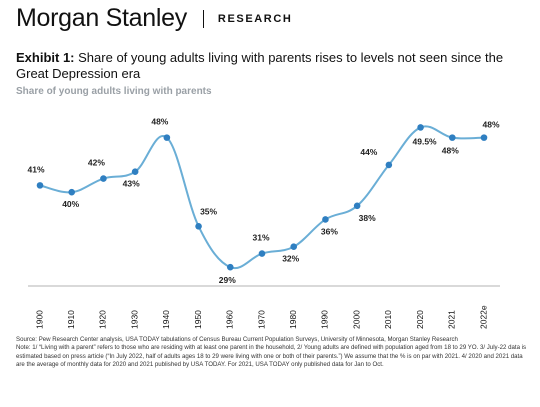  I want to click on data-point-1930, so click(135, 172).